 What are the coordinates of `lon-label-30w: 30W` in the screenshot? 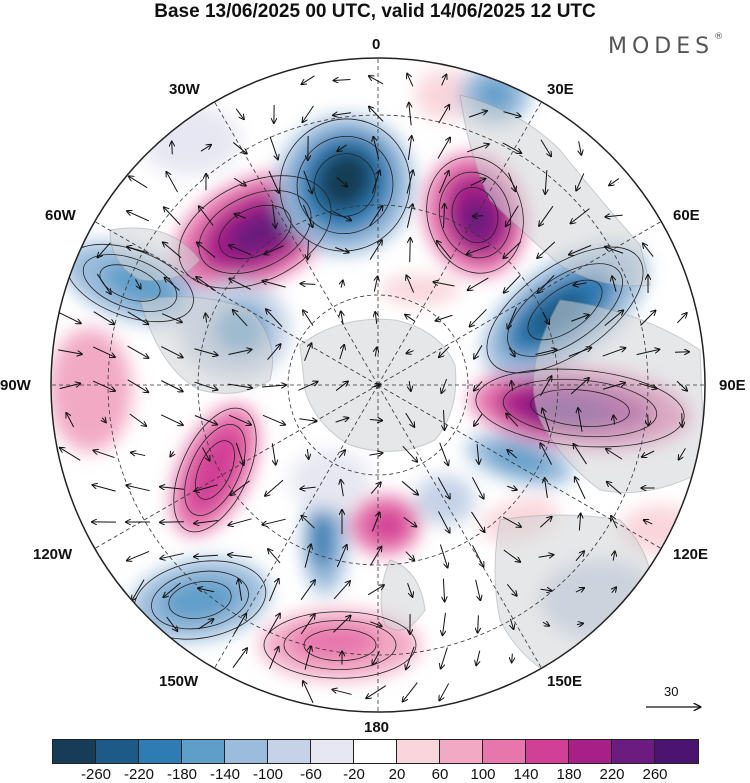 It's located at (184, 89).